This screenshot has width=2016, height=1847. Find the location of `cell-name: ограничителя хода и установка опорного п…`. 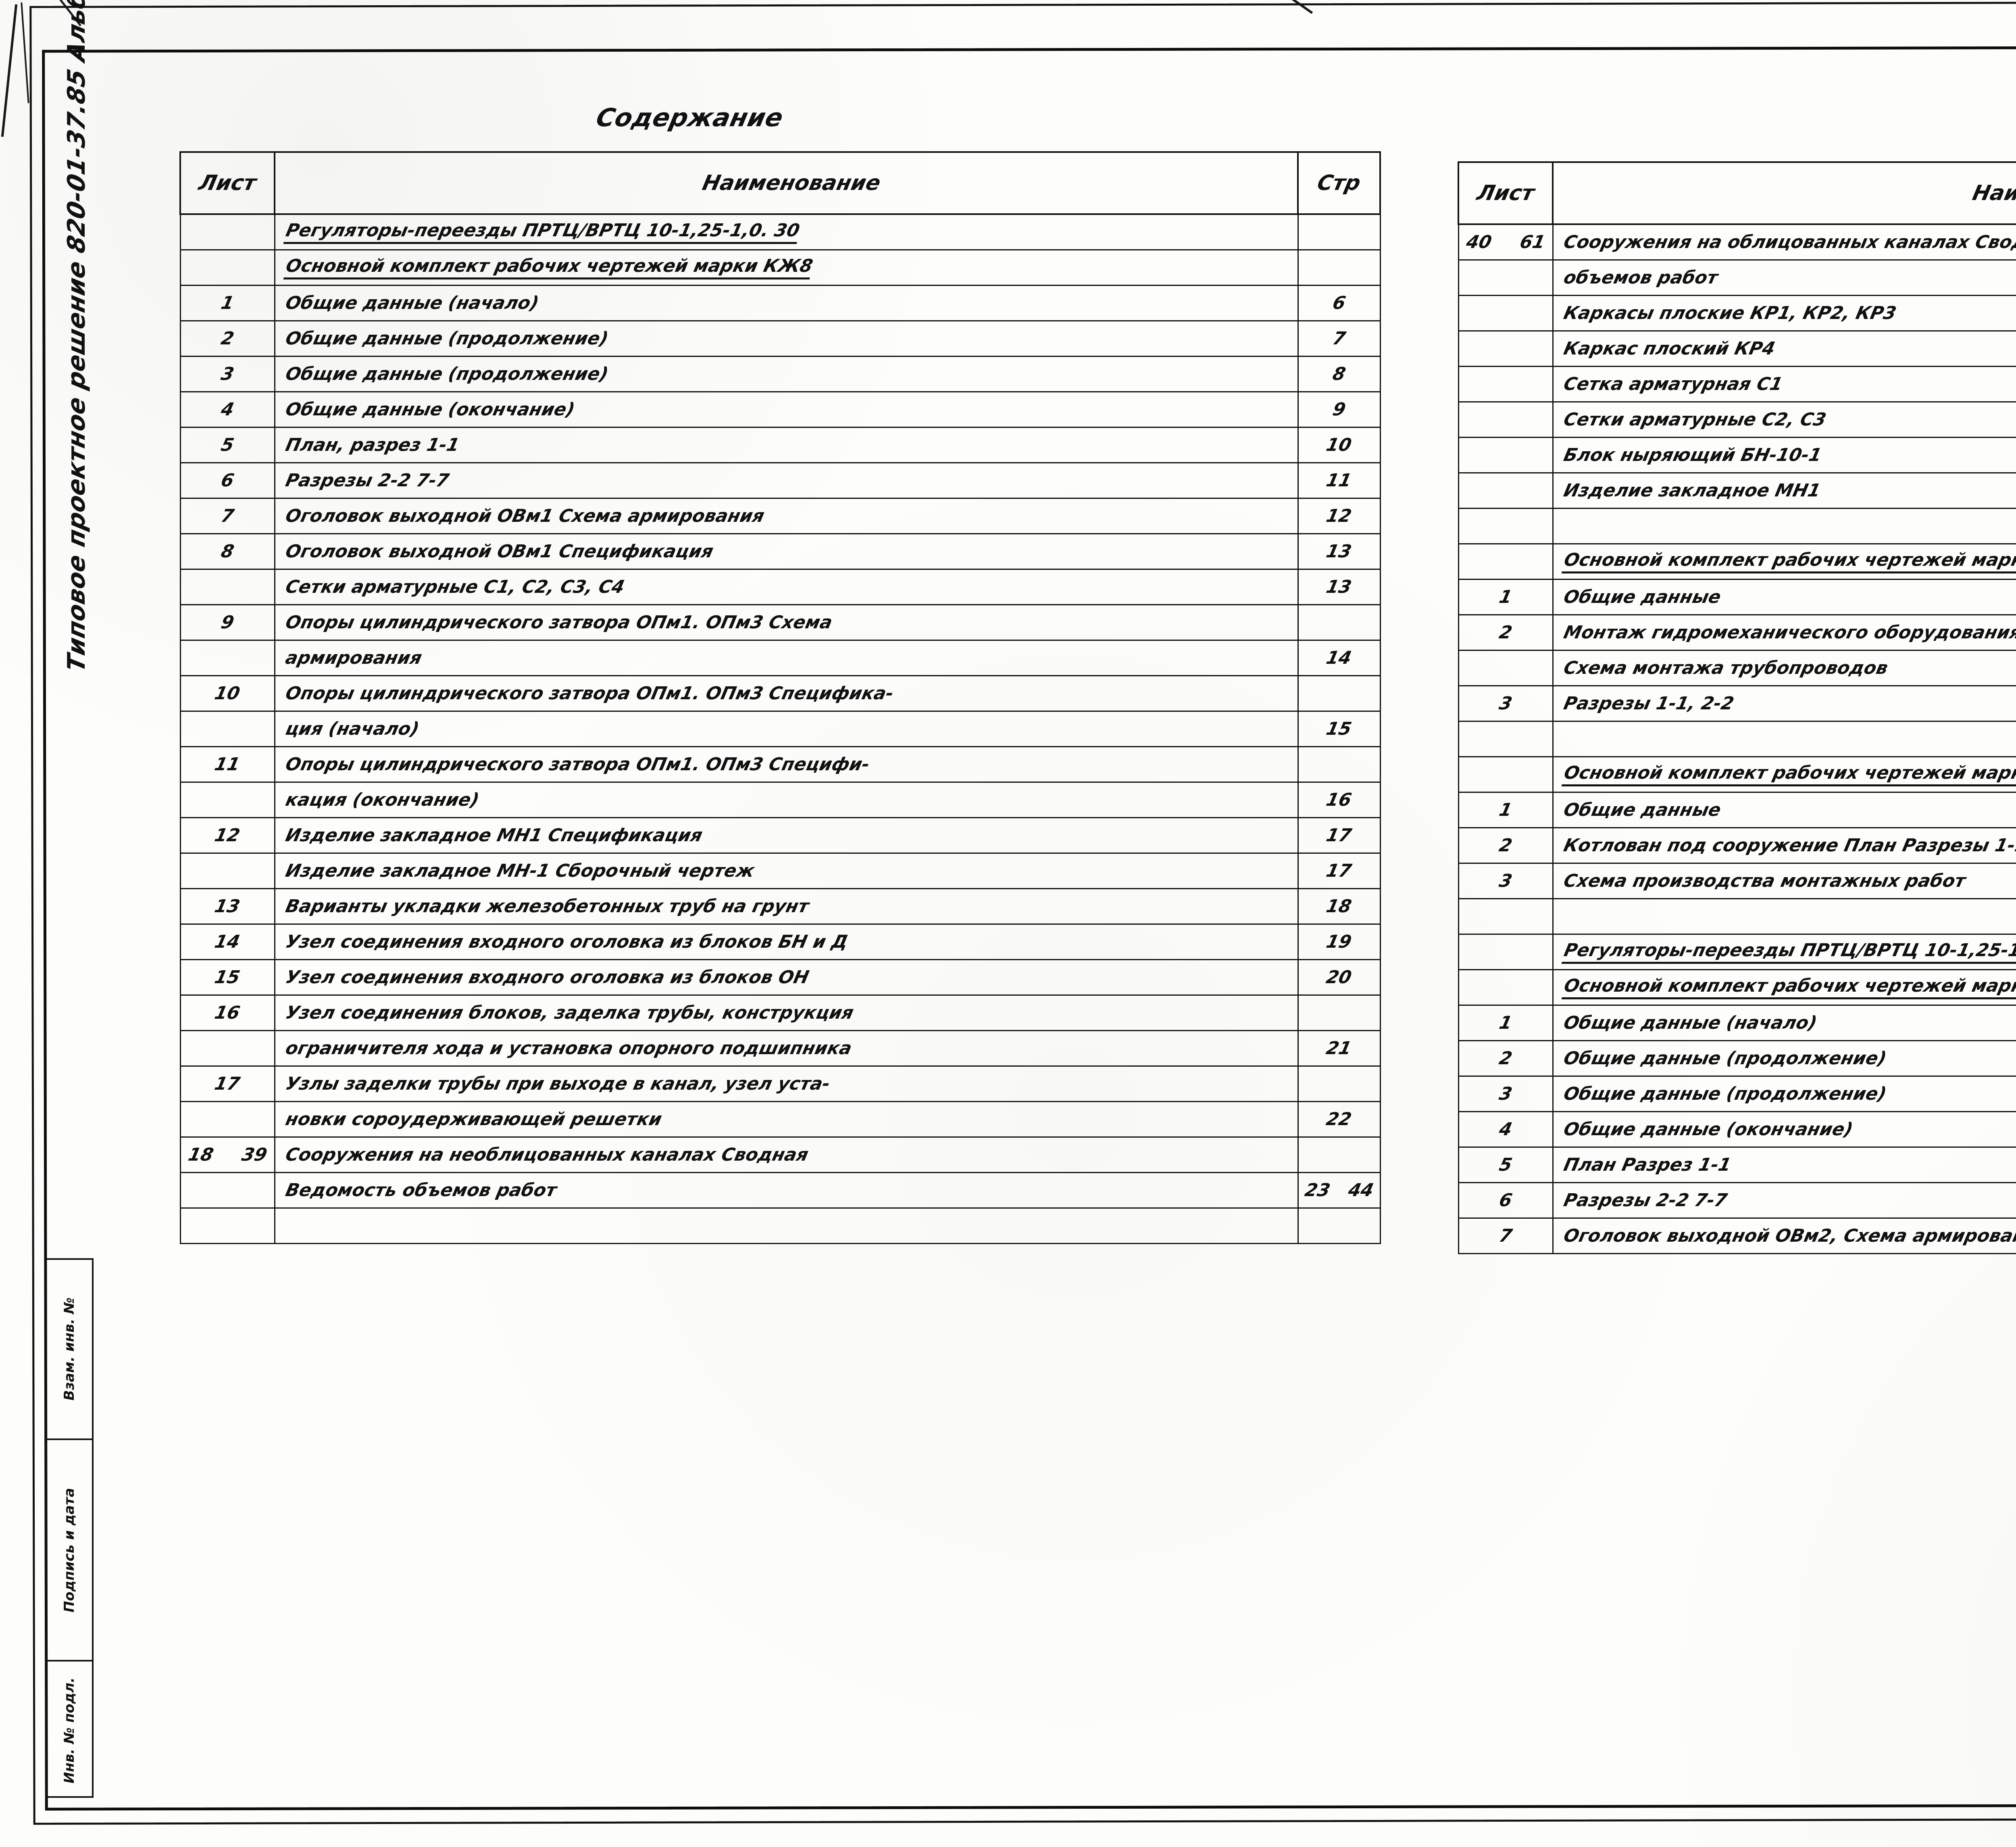

cell-name: ограничителя хода и установка опорного п… is located at coordinates (787, 1048).